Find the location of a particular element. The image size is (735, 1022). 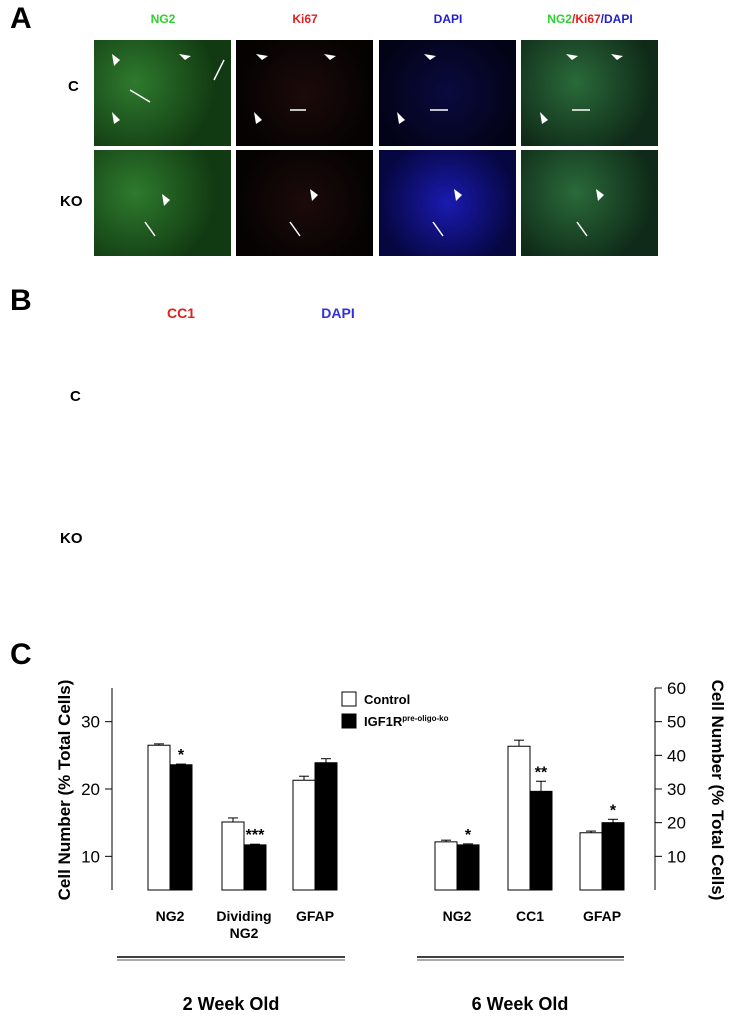

y-tick-label: 60 is located at coordinates (676, 688).